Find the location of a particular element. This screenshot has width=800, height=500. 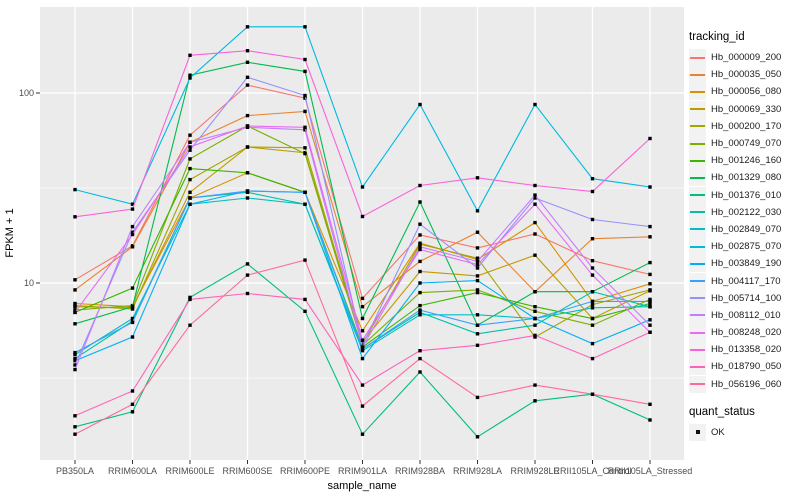

legend-item-label: Hb_001329_080 is located at coordinates (746, 178).